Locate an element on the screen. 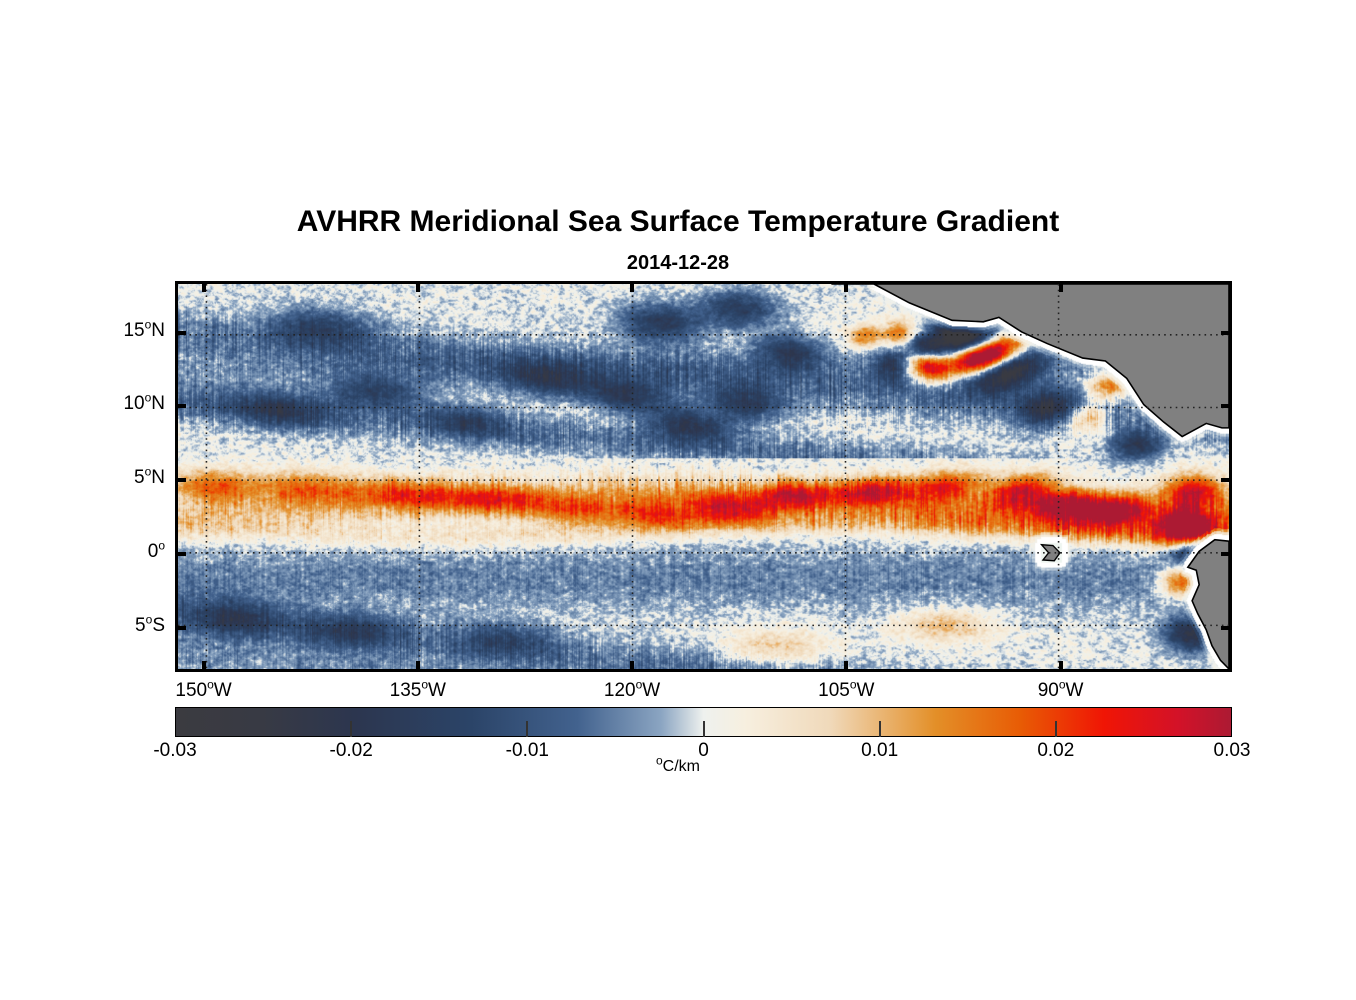 This screenshot has height=1000, width=1356. chart-subtitle: 2014-12-28 is located at coordinates (678, 263).